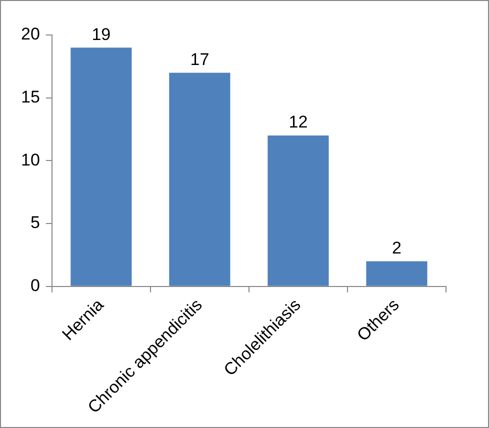 The image size is (489, 428). Describe the element at coordinates (35, 286) in the screenshot. I see `y-tick-label: 0` at that location.